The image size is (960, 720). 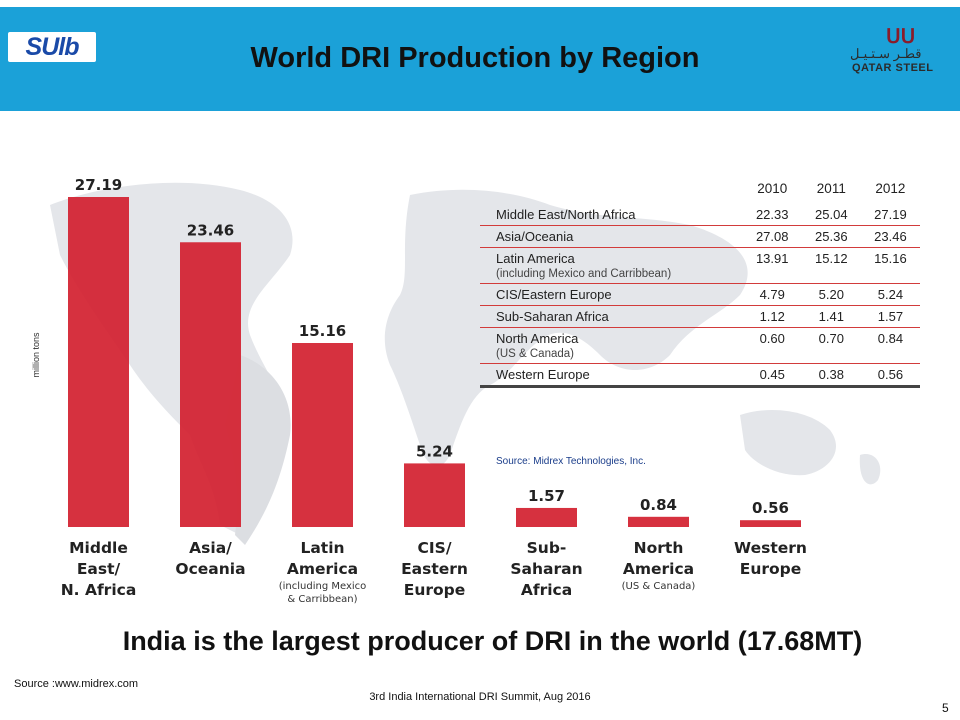 I want to click on table-cell: 15.16, so click(x=890, y=265).